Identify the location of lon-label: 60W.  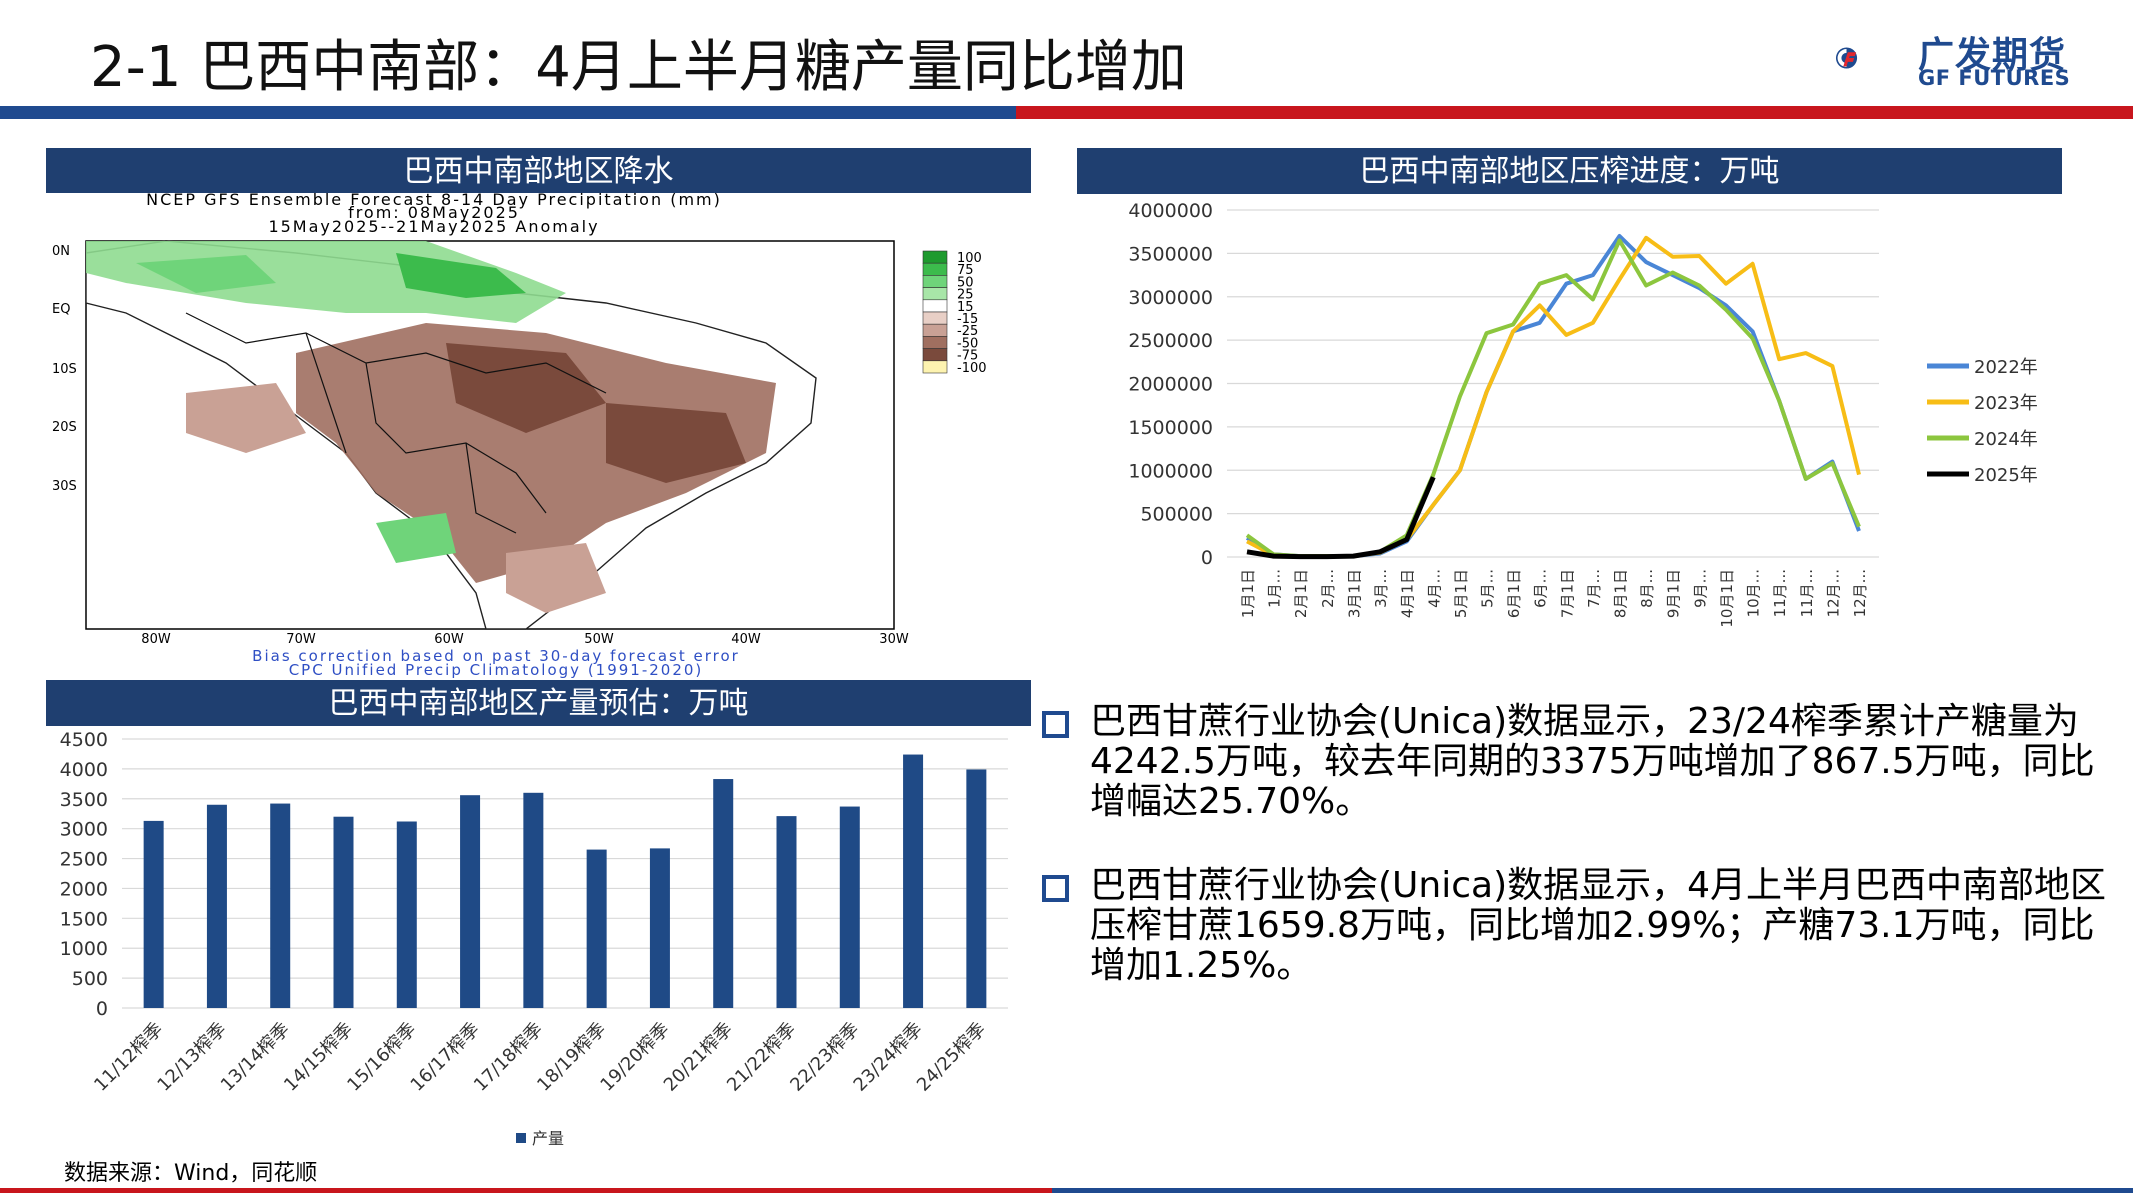
(449, 639).